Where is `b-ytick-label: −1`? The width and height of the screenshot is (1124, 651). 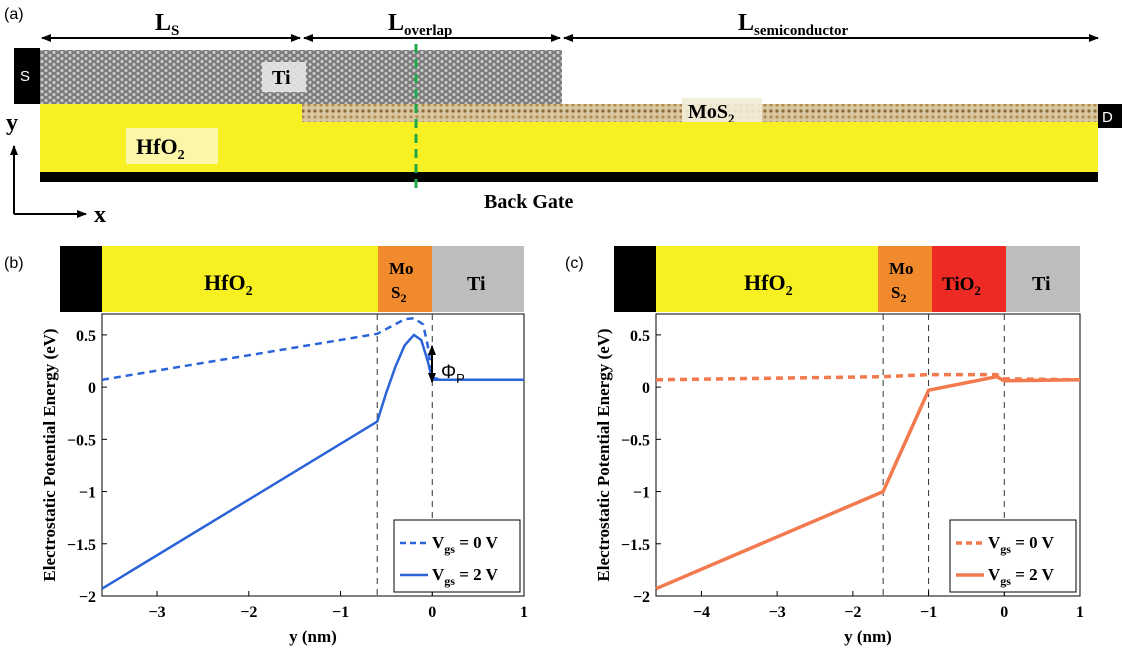
b-ytick-label: −1 is located at coordinates (87, 493).